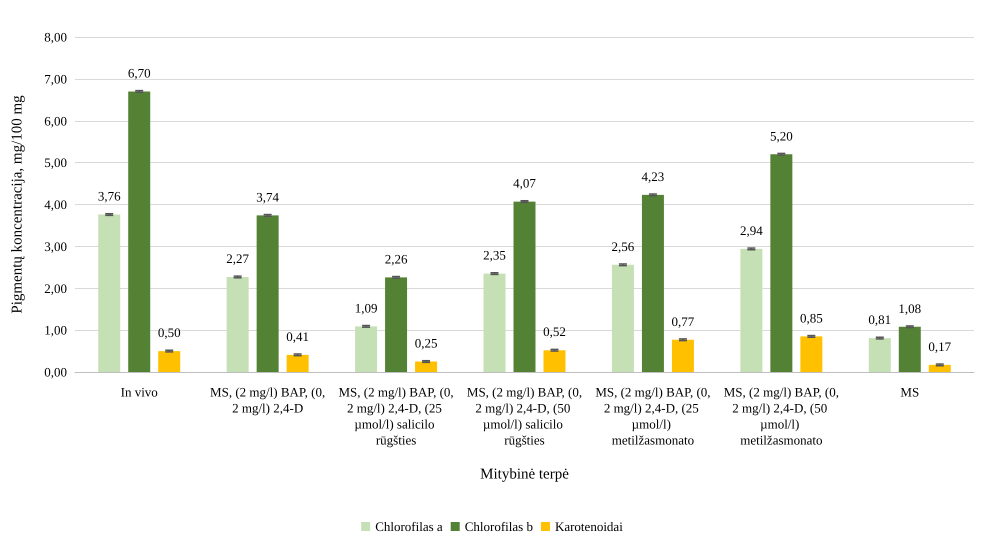 The height and width of the screenshot is (546, 984). Describe the element at coordinates (238, 258) in the screenshot. I see `data-label: 2,27` at that location.